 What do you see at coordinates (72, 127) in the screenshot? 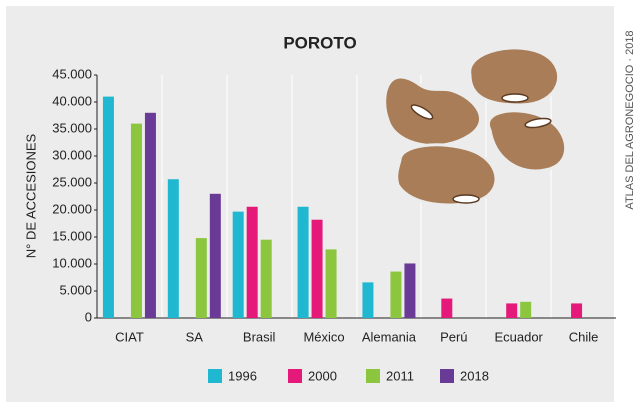
I see `y-tick-label: 35.000` at bounding box center [72, 127].